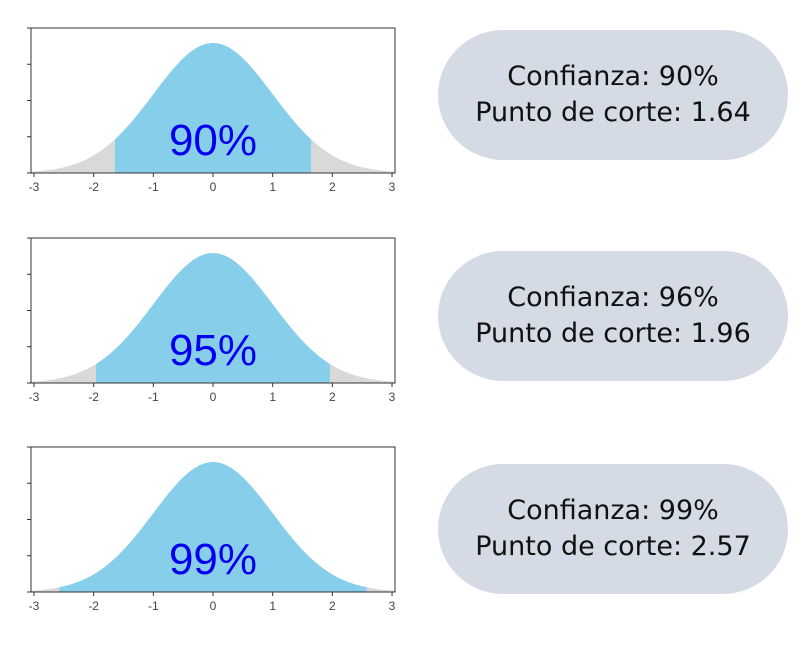 Image resolution: width=807 pixels, height=645 pixels. I want to click on confidence-percent-label: 99%, so click(213, 559).